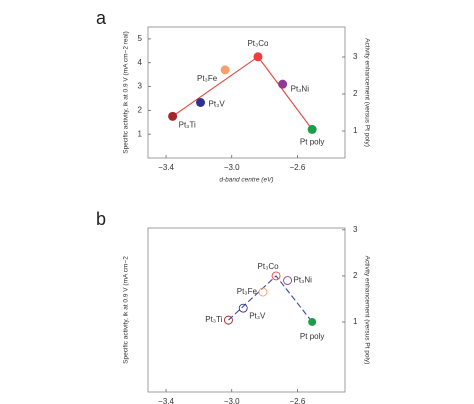 This screenshot has height=404, width=474. I want to click on y-axis-label: Specific activity, ik at 0.9 V (mA cm−2, so click(126, 310).